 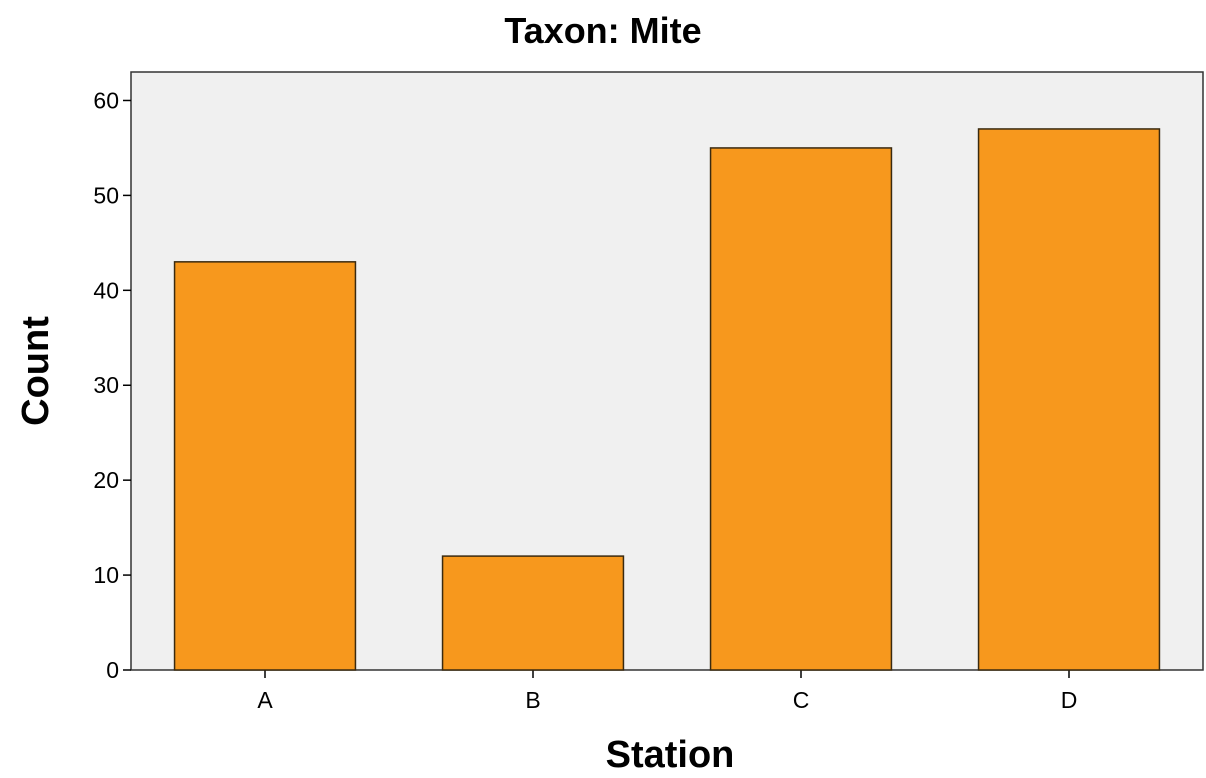 I want to click on y-tick-label: 30, so click(x=106, y=385).